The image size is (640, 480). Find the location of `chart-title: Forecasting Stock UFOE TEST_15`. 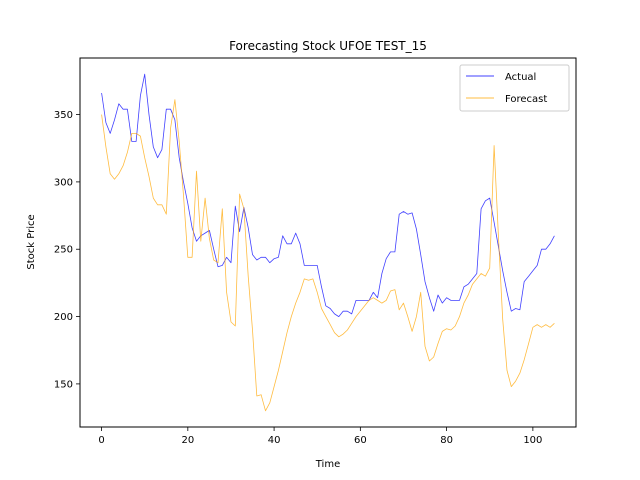

chart-title: Forecasting Stock UFOE TEST_15 is located at coordinates (328, 46).